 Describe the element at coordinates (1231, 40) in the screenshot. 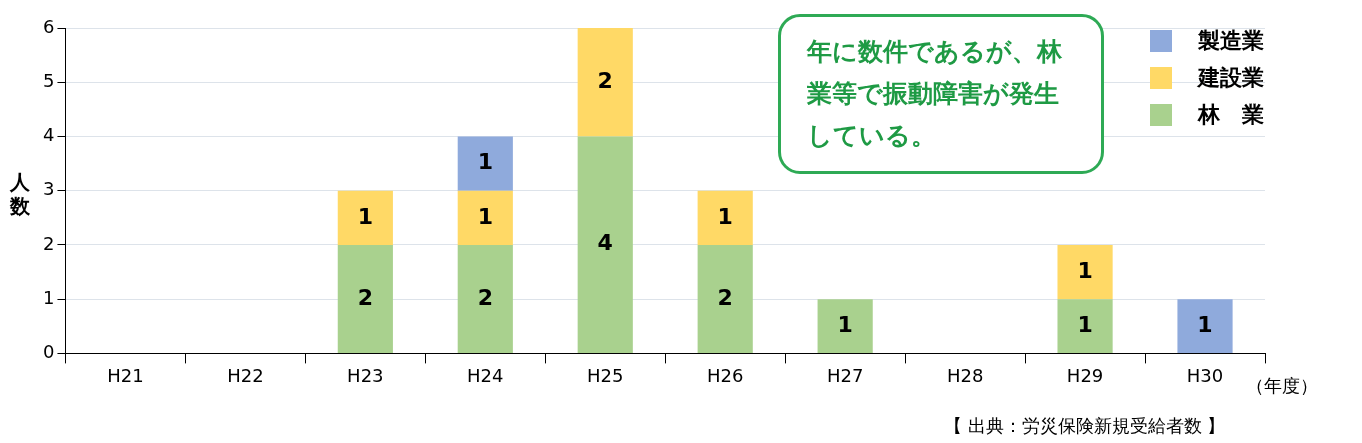

I see `legend-label: 製造業` at that location.